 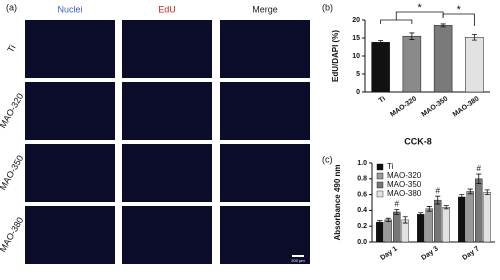 What do you see at coordinates (12, 111) in the screenshot?
I see `row-label: MAO-320` at bounding box center [12, 111].